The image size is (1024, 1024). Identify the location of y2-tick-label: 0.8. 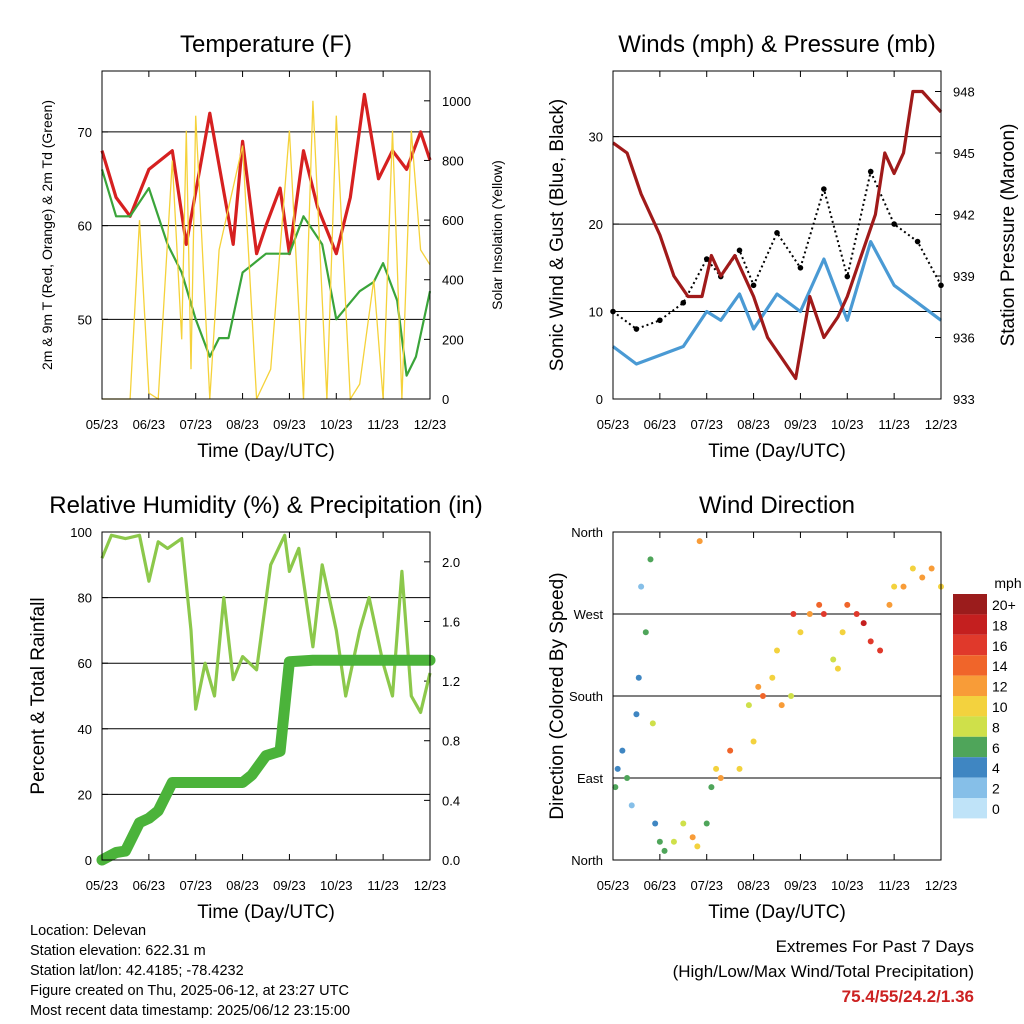
(451, 741).